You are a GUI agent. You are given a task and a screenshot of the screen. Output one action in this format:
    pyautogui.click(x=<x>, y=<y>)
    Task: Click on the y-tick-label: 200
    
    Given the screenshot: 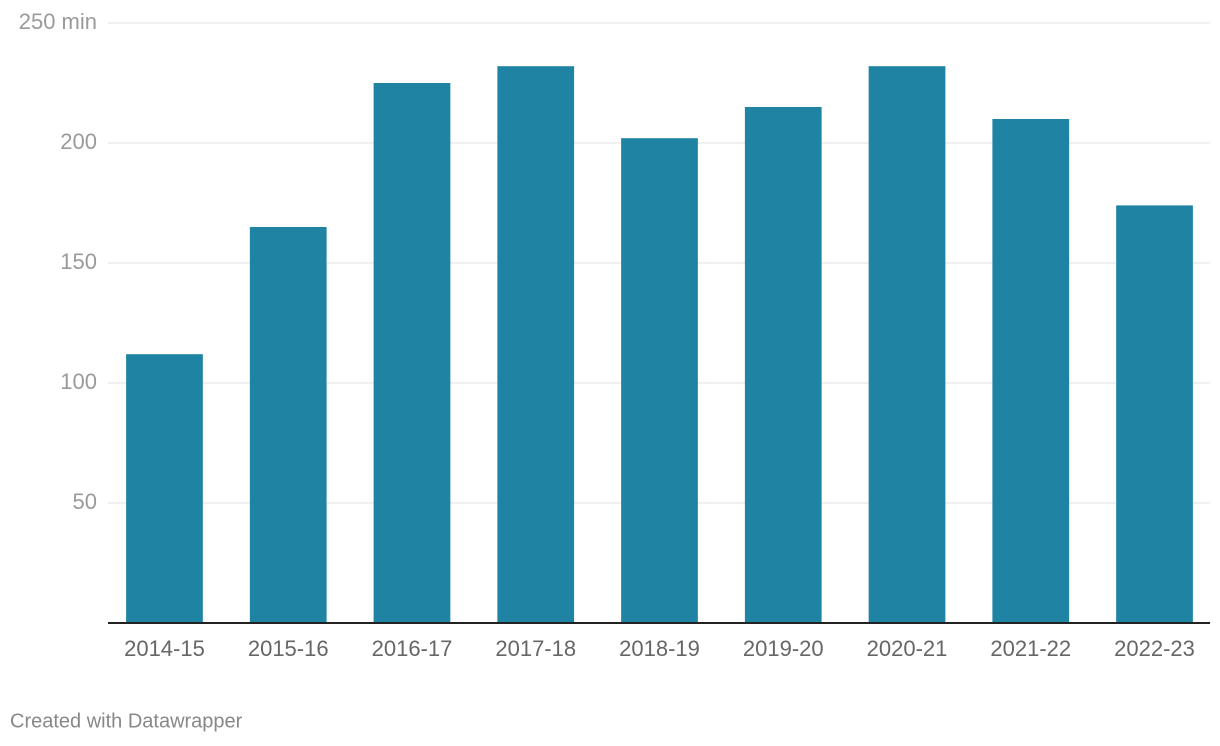 What is the action you would take?
    pyautogui.click(x=78, y=141)
    